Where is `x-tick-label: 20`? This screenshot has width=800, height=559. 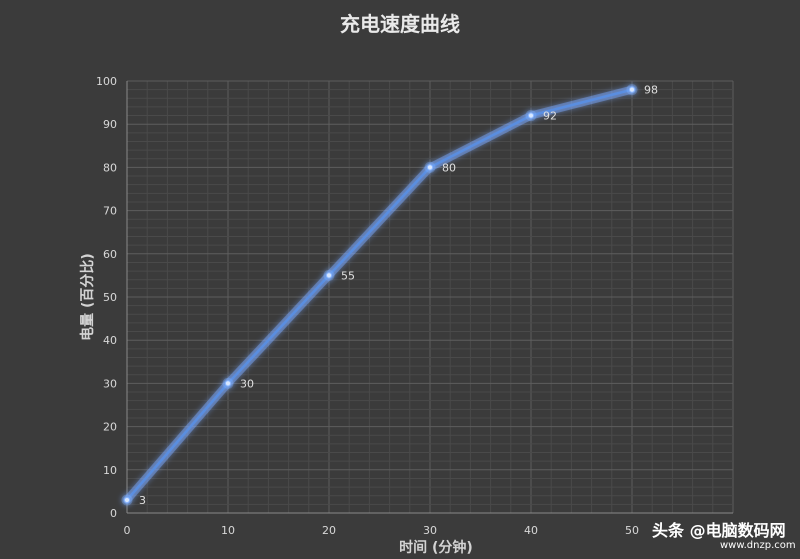
x-tick-label: 20 is located at coordinates (329, 530).